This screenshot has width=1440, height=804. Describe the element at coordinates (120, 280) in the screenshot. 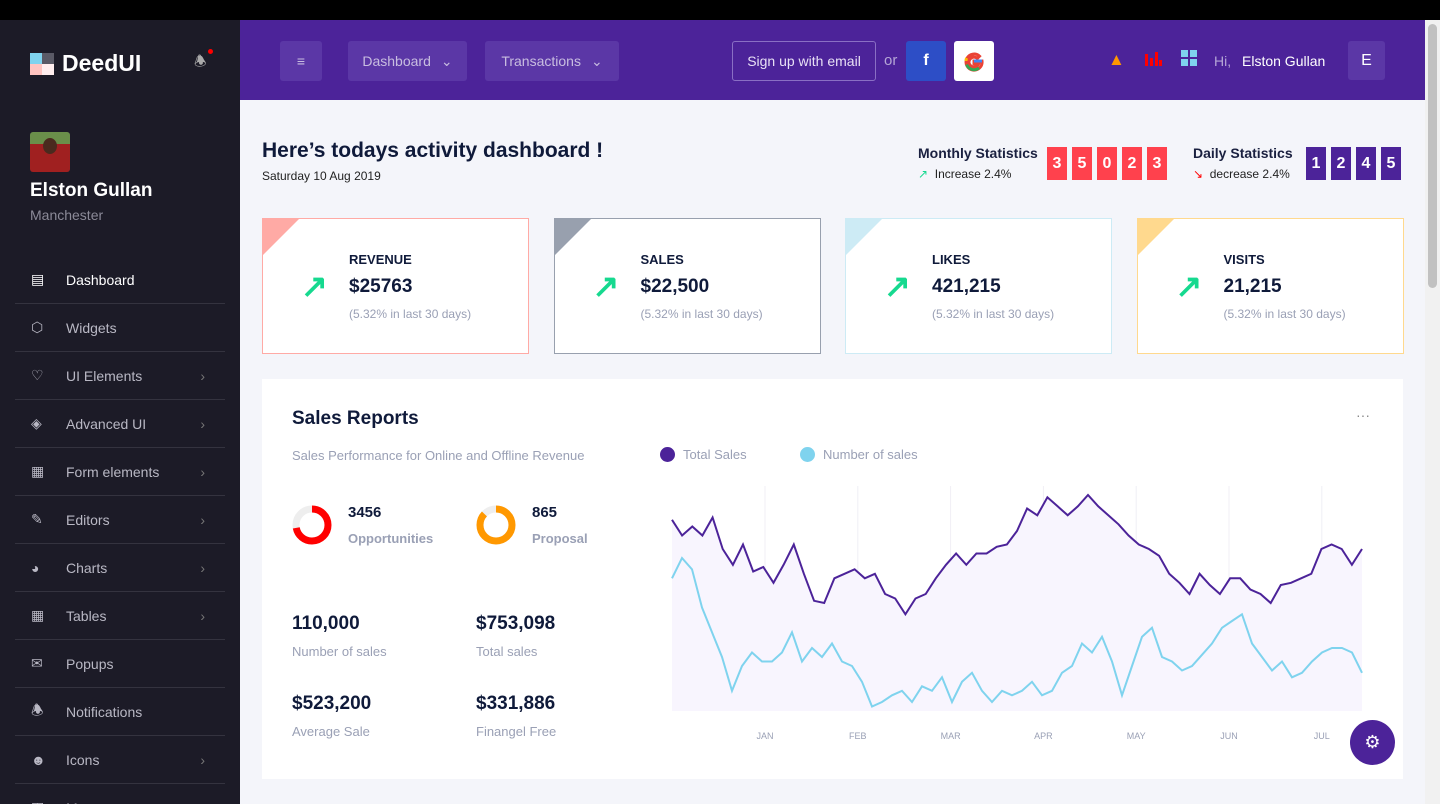

I see `sidebar-item-dashboard: ▤ Dashboard` at that location.